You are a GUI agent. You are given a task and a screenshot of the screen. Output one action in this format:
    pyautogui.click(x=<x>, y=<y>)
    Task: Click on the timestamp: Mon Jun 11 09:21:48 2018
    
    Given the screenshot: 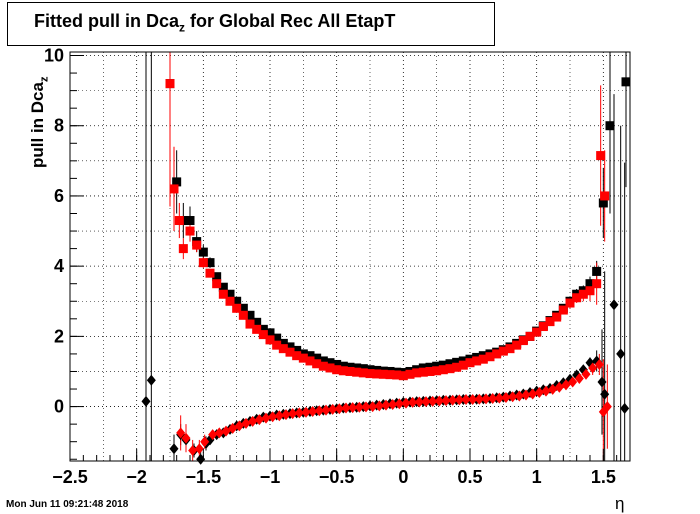 What is the action you would take?
    pyautogui.click(x=67, y=504)
    